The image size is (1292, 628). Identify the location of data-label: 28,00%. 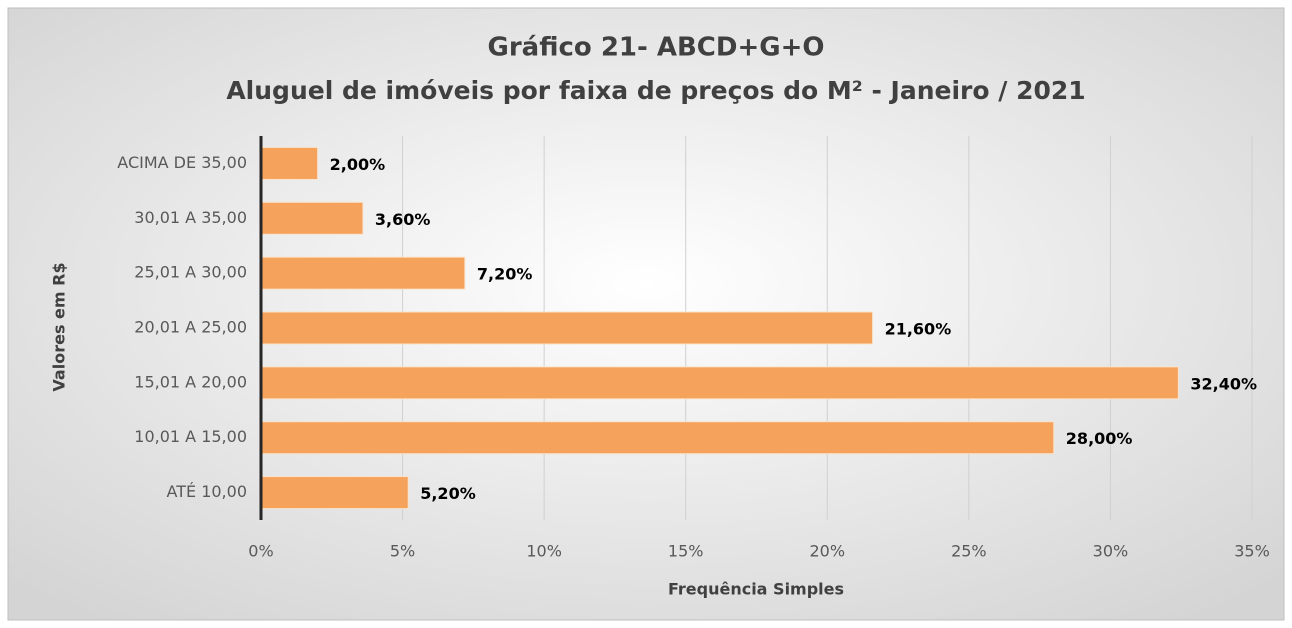
(1099, 438).